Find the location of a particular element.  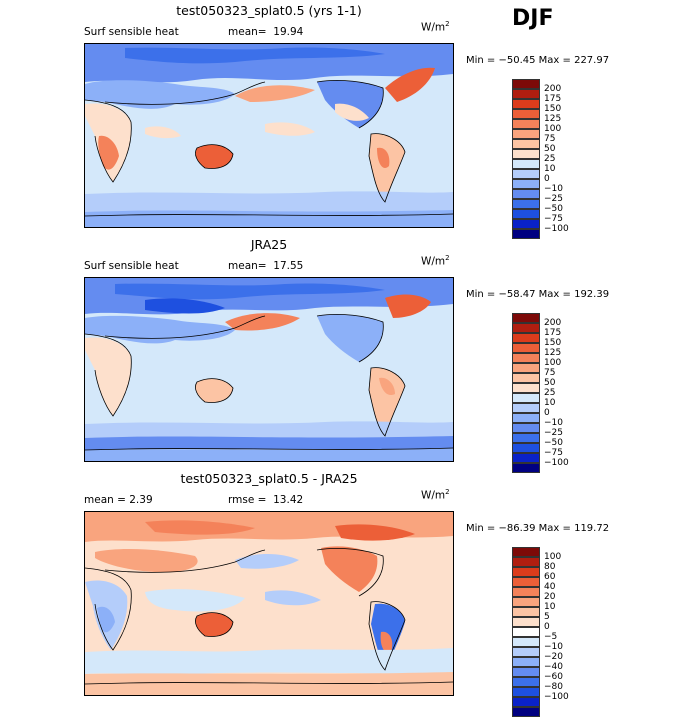

panel-title: test050323_splat0.5 (yrs 1-1) is located at coordinates (269, 10).